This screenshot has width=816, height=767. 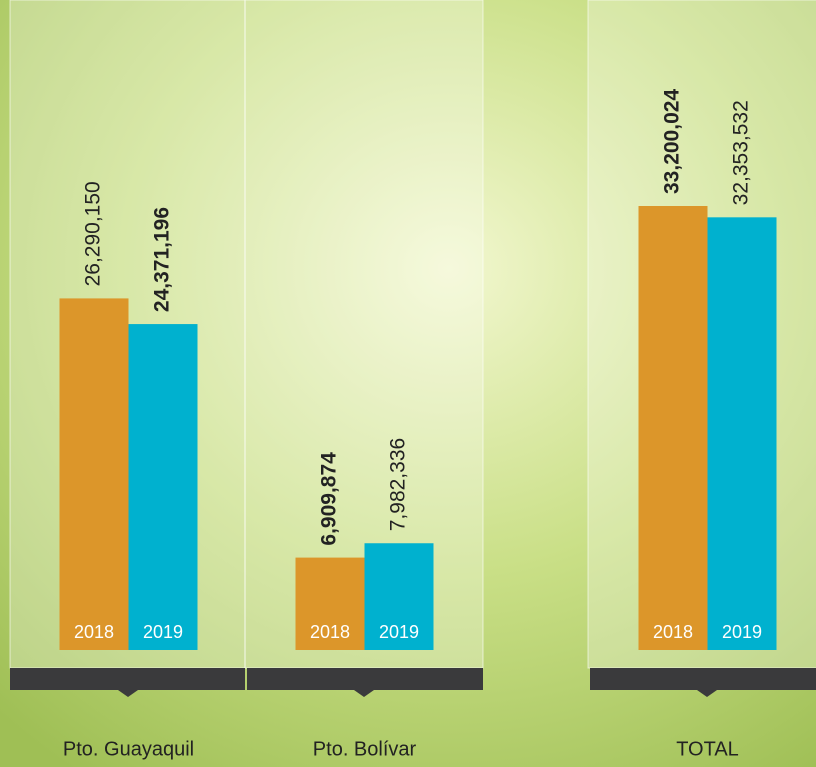 I want to click on value-label: 32,353,532, so click(x=741, y=152).